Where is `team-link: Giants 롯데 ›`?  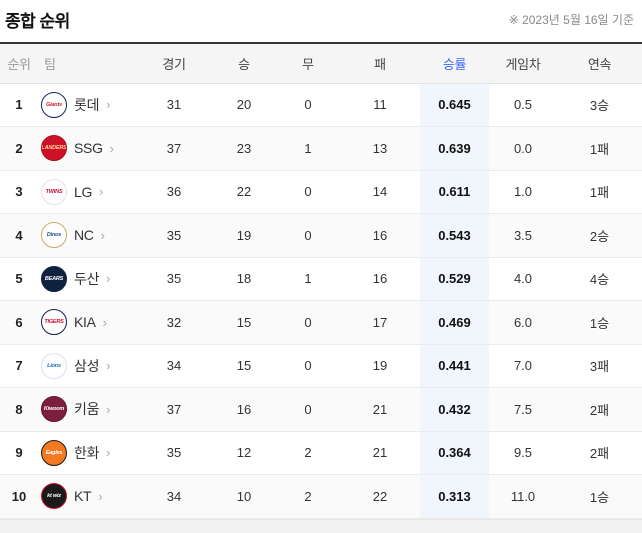 team-link: Giants 롯데 › is located at coordinates (74, 104).